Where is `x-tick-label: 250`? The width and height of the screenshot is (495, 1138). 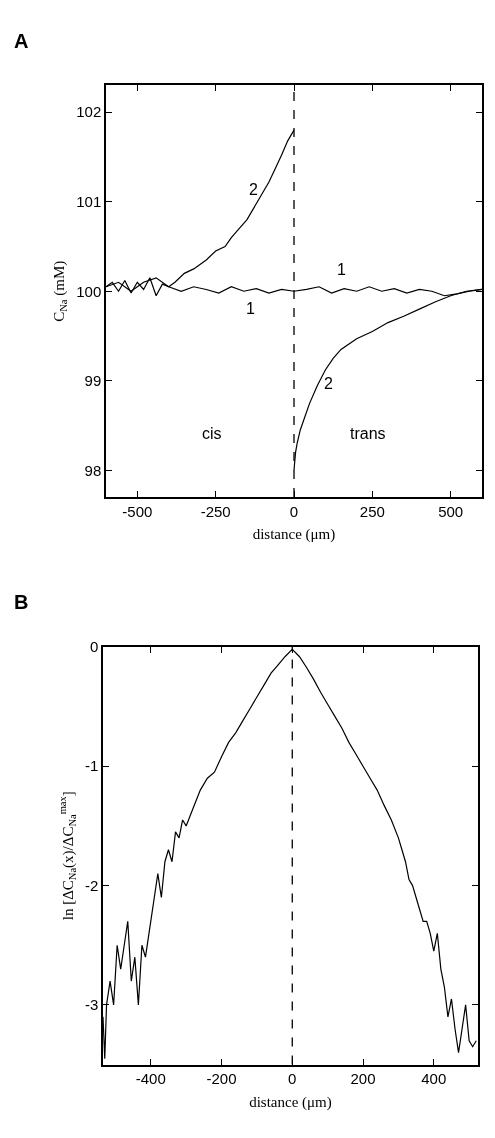 x-tick-label: 250 is located at coordinates (372, 511).